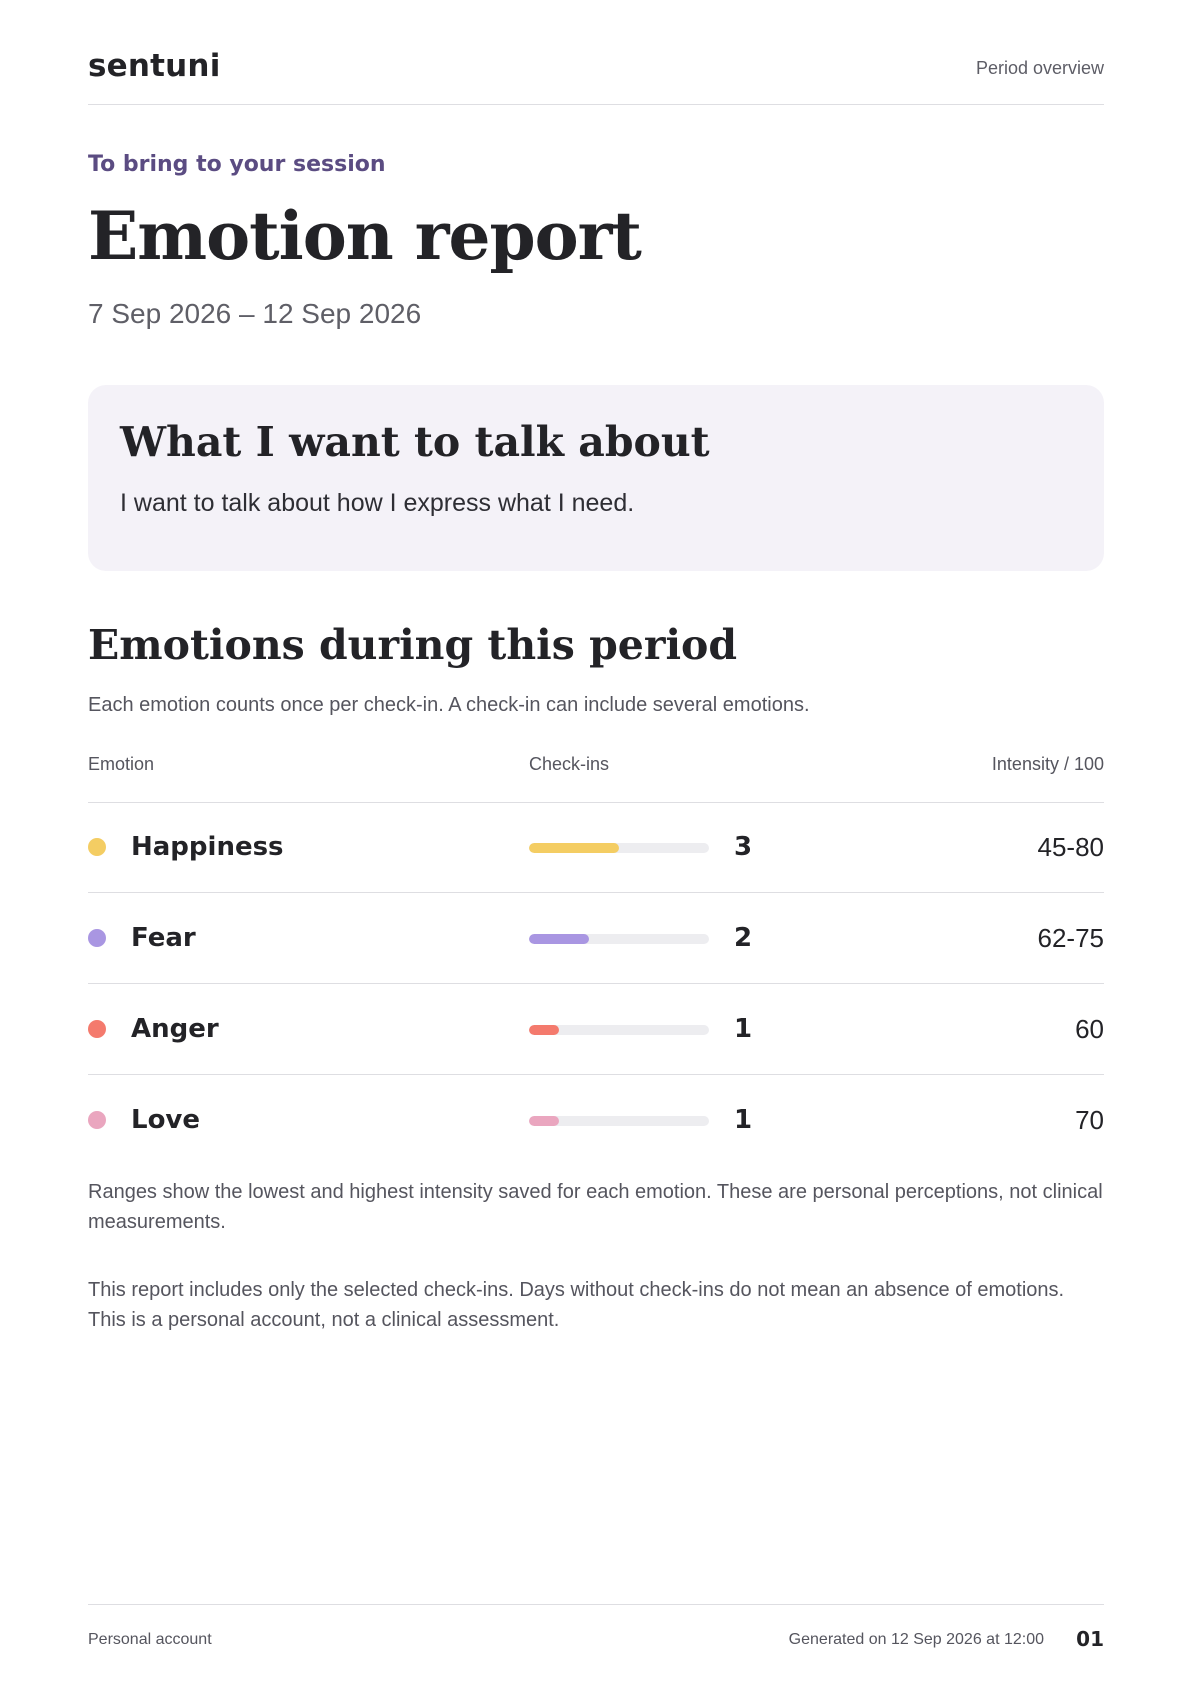  What do you see at coordinates (166, 1120) in the screenshot?
I see `emotion-name: Love` at bounding box center [166, 1120].